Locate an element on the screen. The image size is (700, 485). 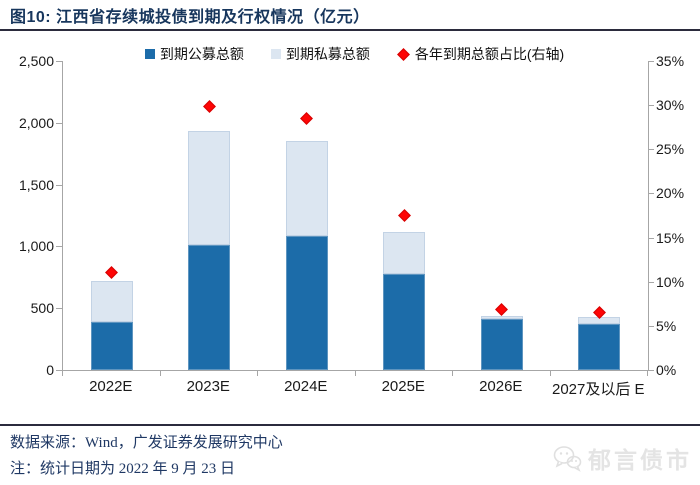
x-axis-label-2024E: 2024E is located at coordinates (306, 386).